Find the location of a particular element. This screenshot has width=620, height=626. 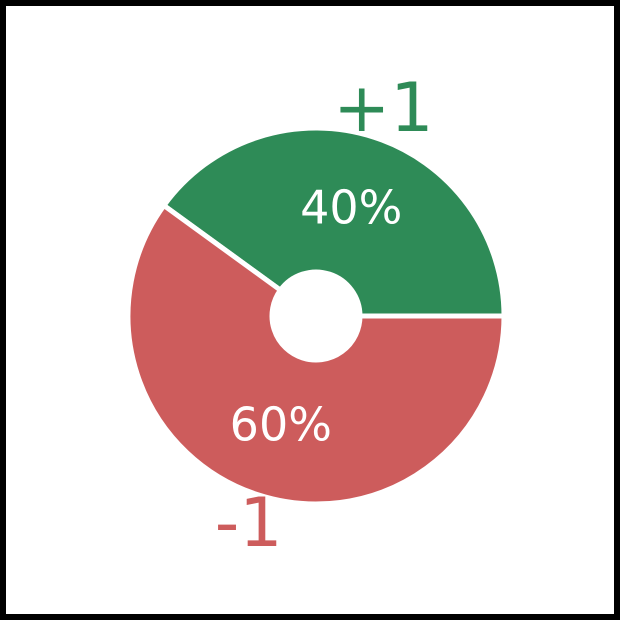

slice-percent-label: 40% is located at coordinates (351, 208).